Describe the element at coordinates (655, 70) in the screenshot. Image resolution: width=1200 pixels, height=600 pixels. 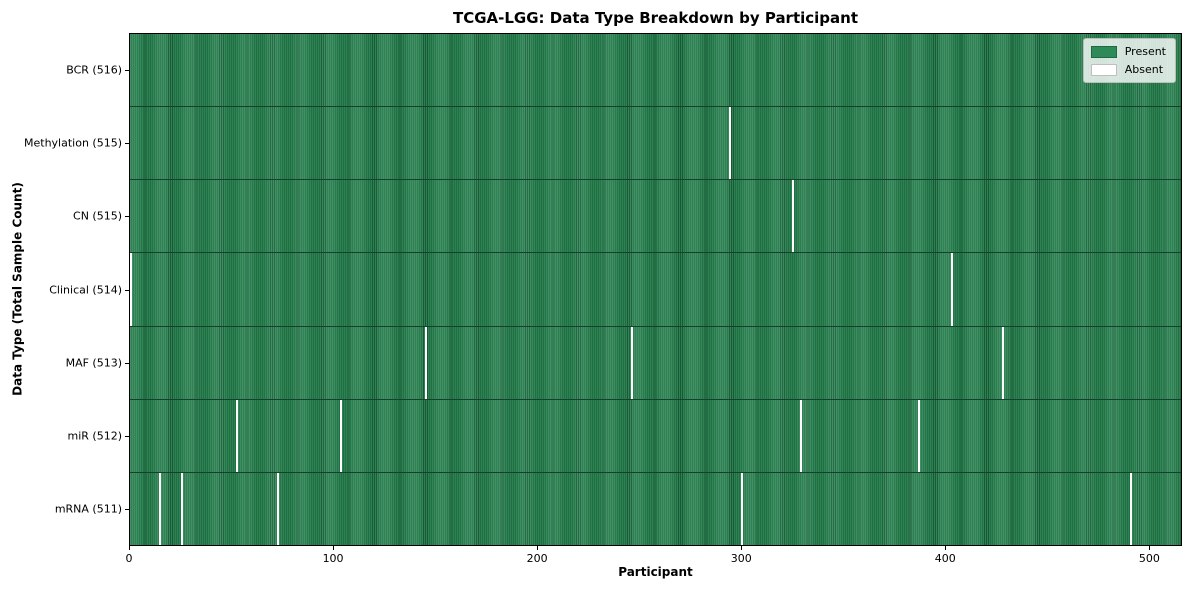
I see `heatmap-row-BCR` at that location.